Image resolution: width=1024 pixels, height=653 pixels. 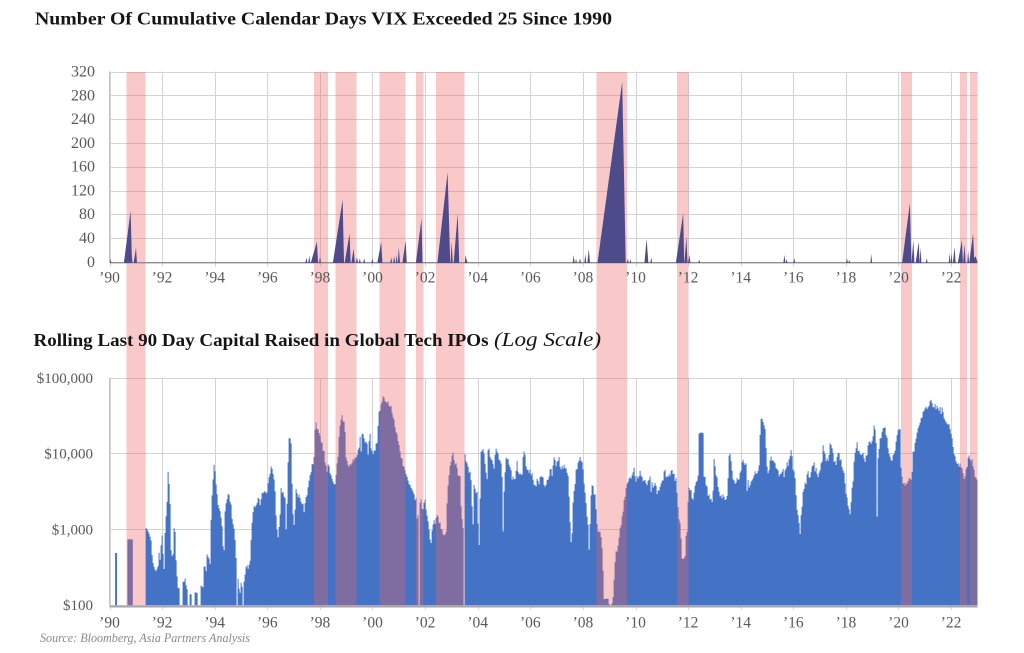 I want to click on svg-text: $100, so click(x=78, y=606).